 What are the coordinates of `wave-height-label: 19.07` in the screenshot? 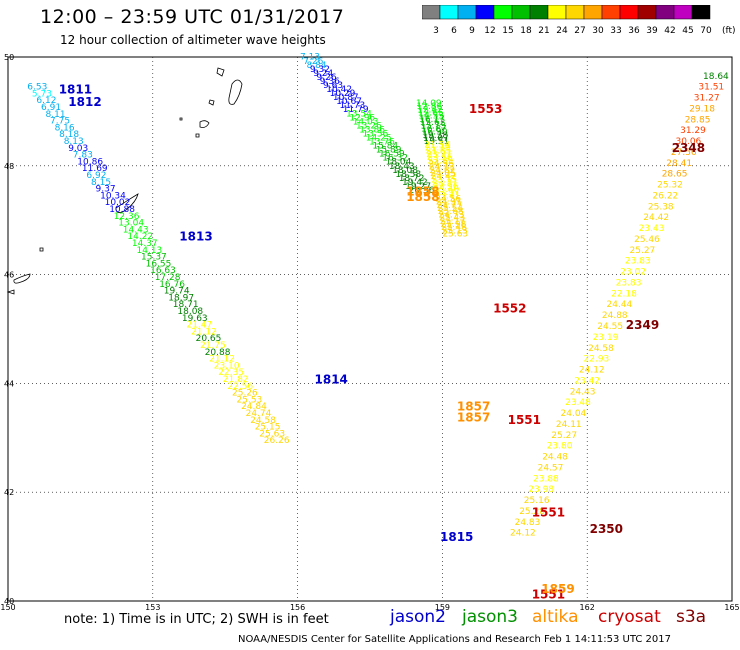 It's located at (436, 139).